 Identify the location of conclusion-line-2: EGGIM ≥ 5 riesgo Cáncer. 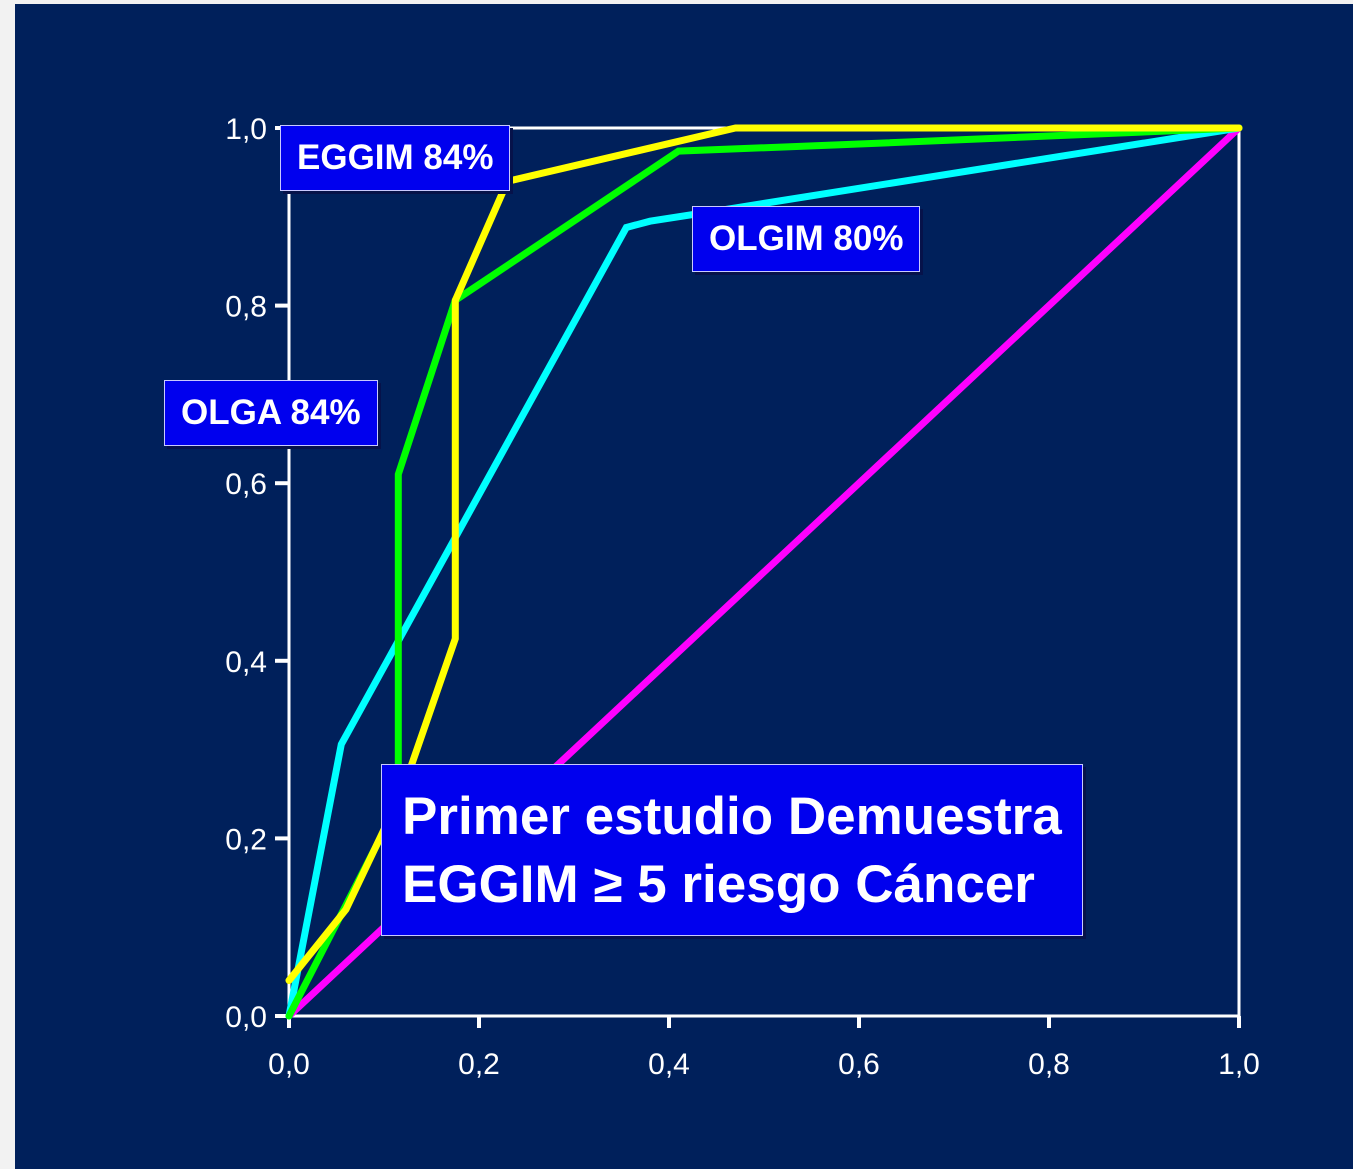
(718, 884).